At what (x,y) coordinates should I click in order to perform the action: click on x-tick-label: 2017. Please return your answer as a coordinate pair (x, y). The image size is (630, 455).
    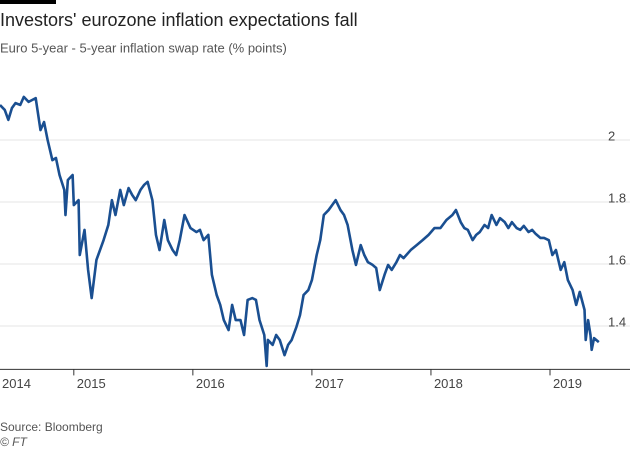
    Looking at the image, I should click on (329, 383).